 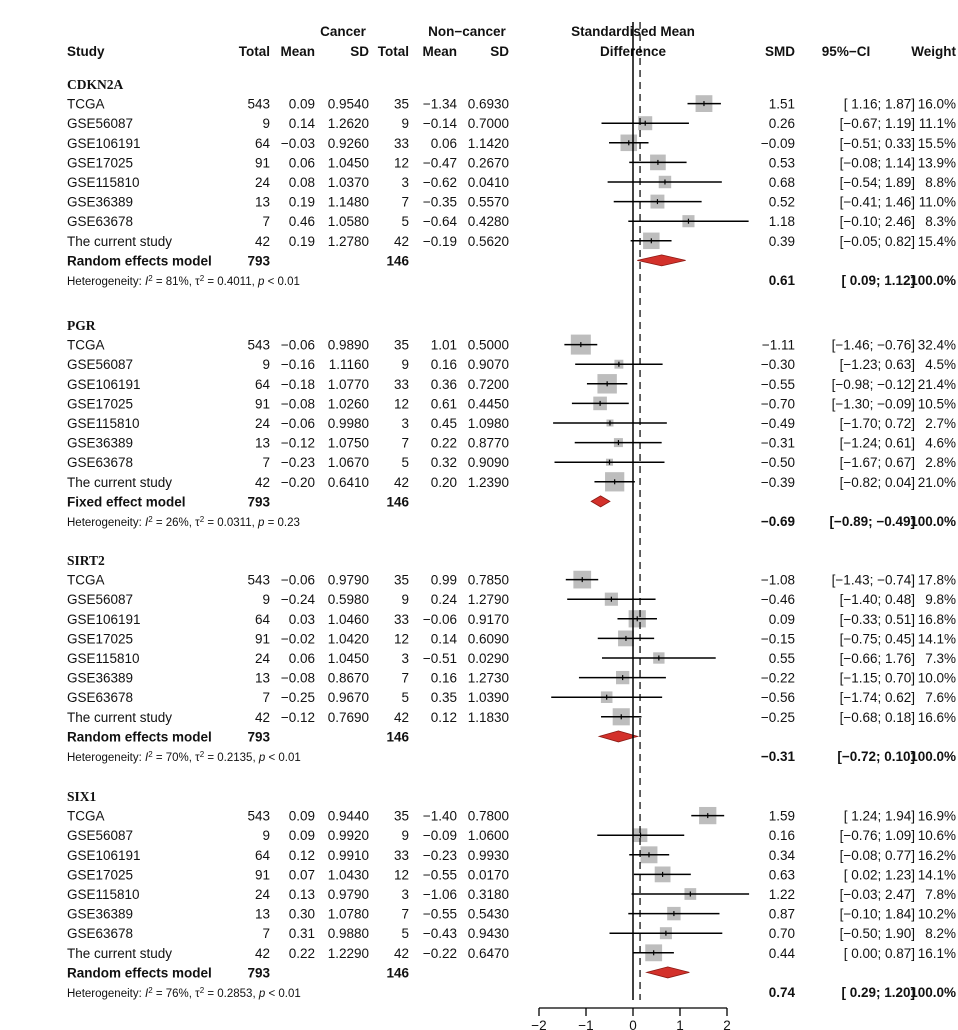 What do you see at coordinates (119, 953) in the screenshot?
I see `study-name: The current study` at bounding box center [119, 953].